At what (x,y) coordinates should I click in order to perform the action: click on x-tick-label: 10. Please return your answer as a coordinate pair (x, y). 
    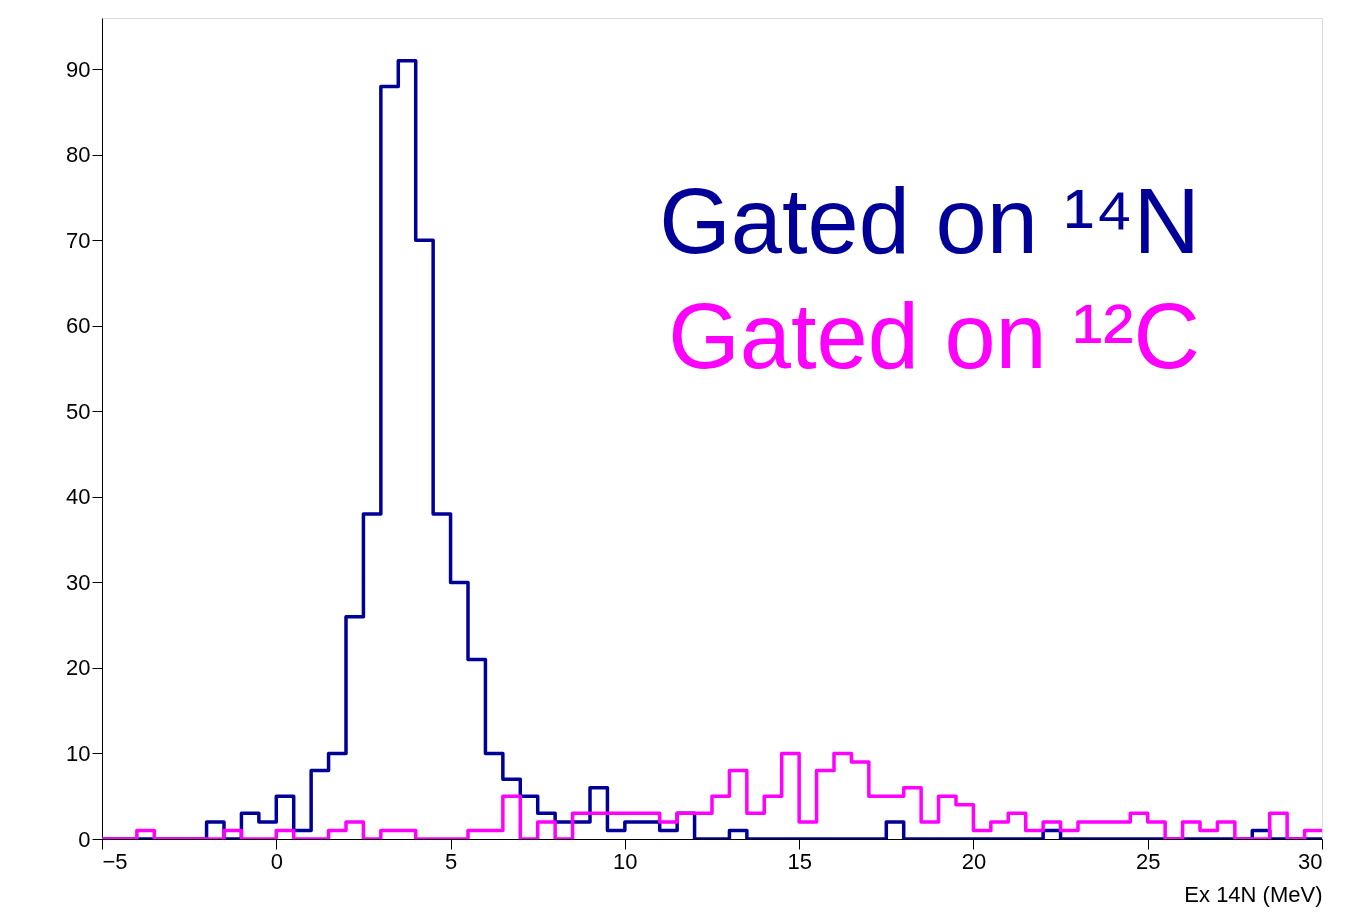
    Looking at the image, I should click on (625, 861).